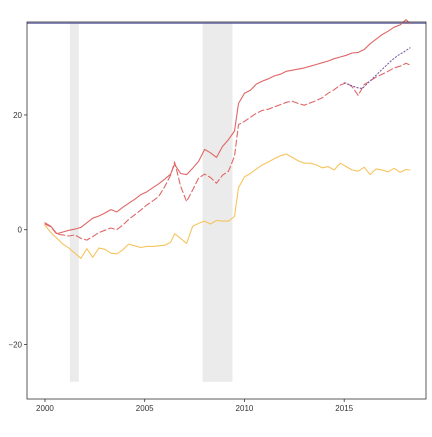  I want to click on y-tick-label: −20, so click(15, 344).